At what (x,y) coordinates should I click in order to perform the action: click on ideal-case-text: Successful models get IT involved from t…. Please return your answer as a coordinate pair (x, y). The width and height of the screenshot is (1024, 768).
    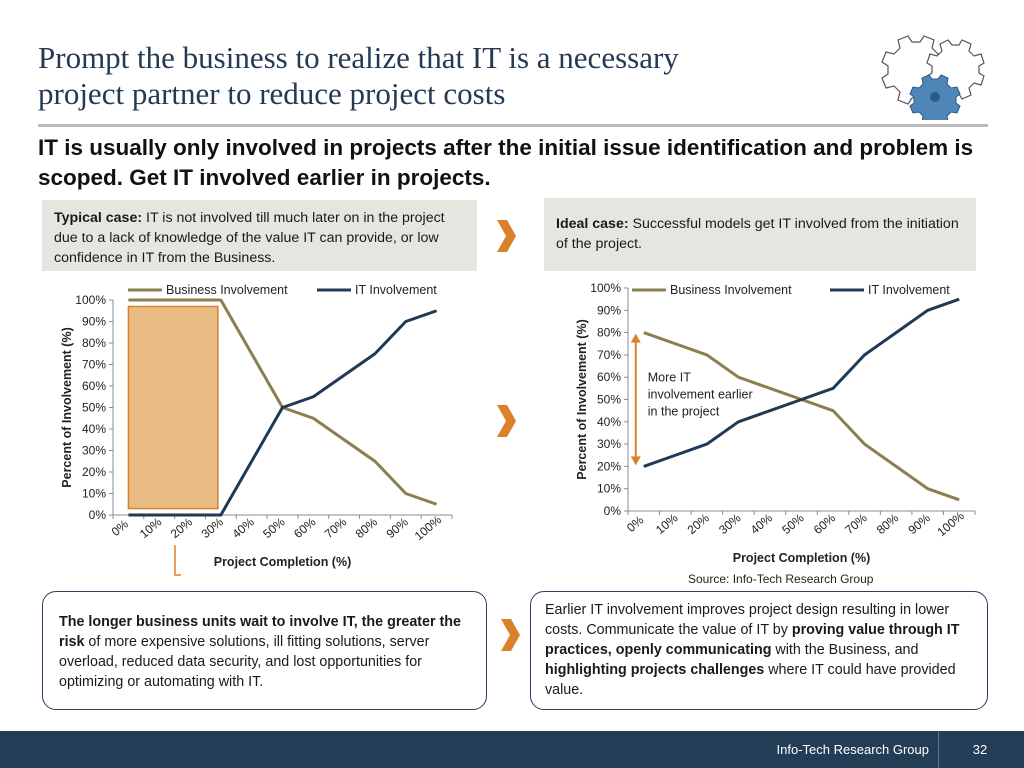
    Looking at the image, I should click on (757, 234).